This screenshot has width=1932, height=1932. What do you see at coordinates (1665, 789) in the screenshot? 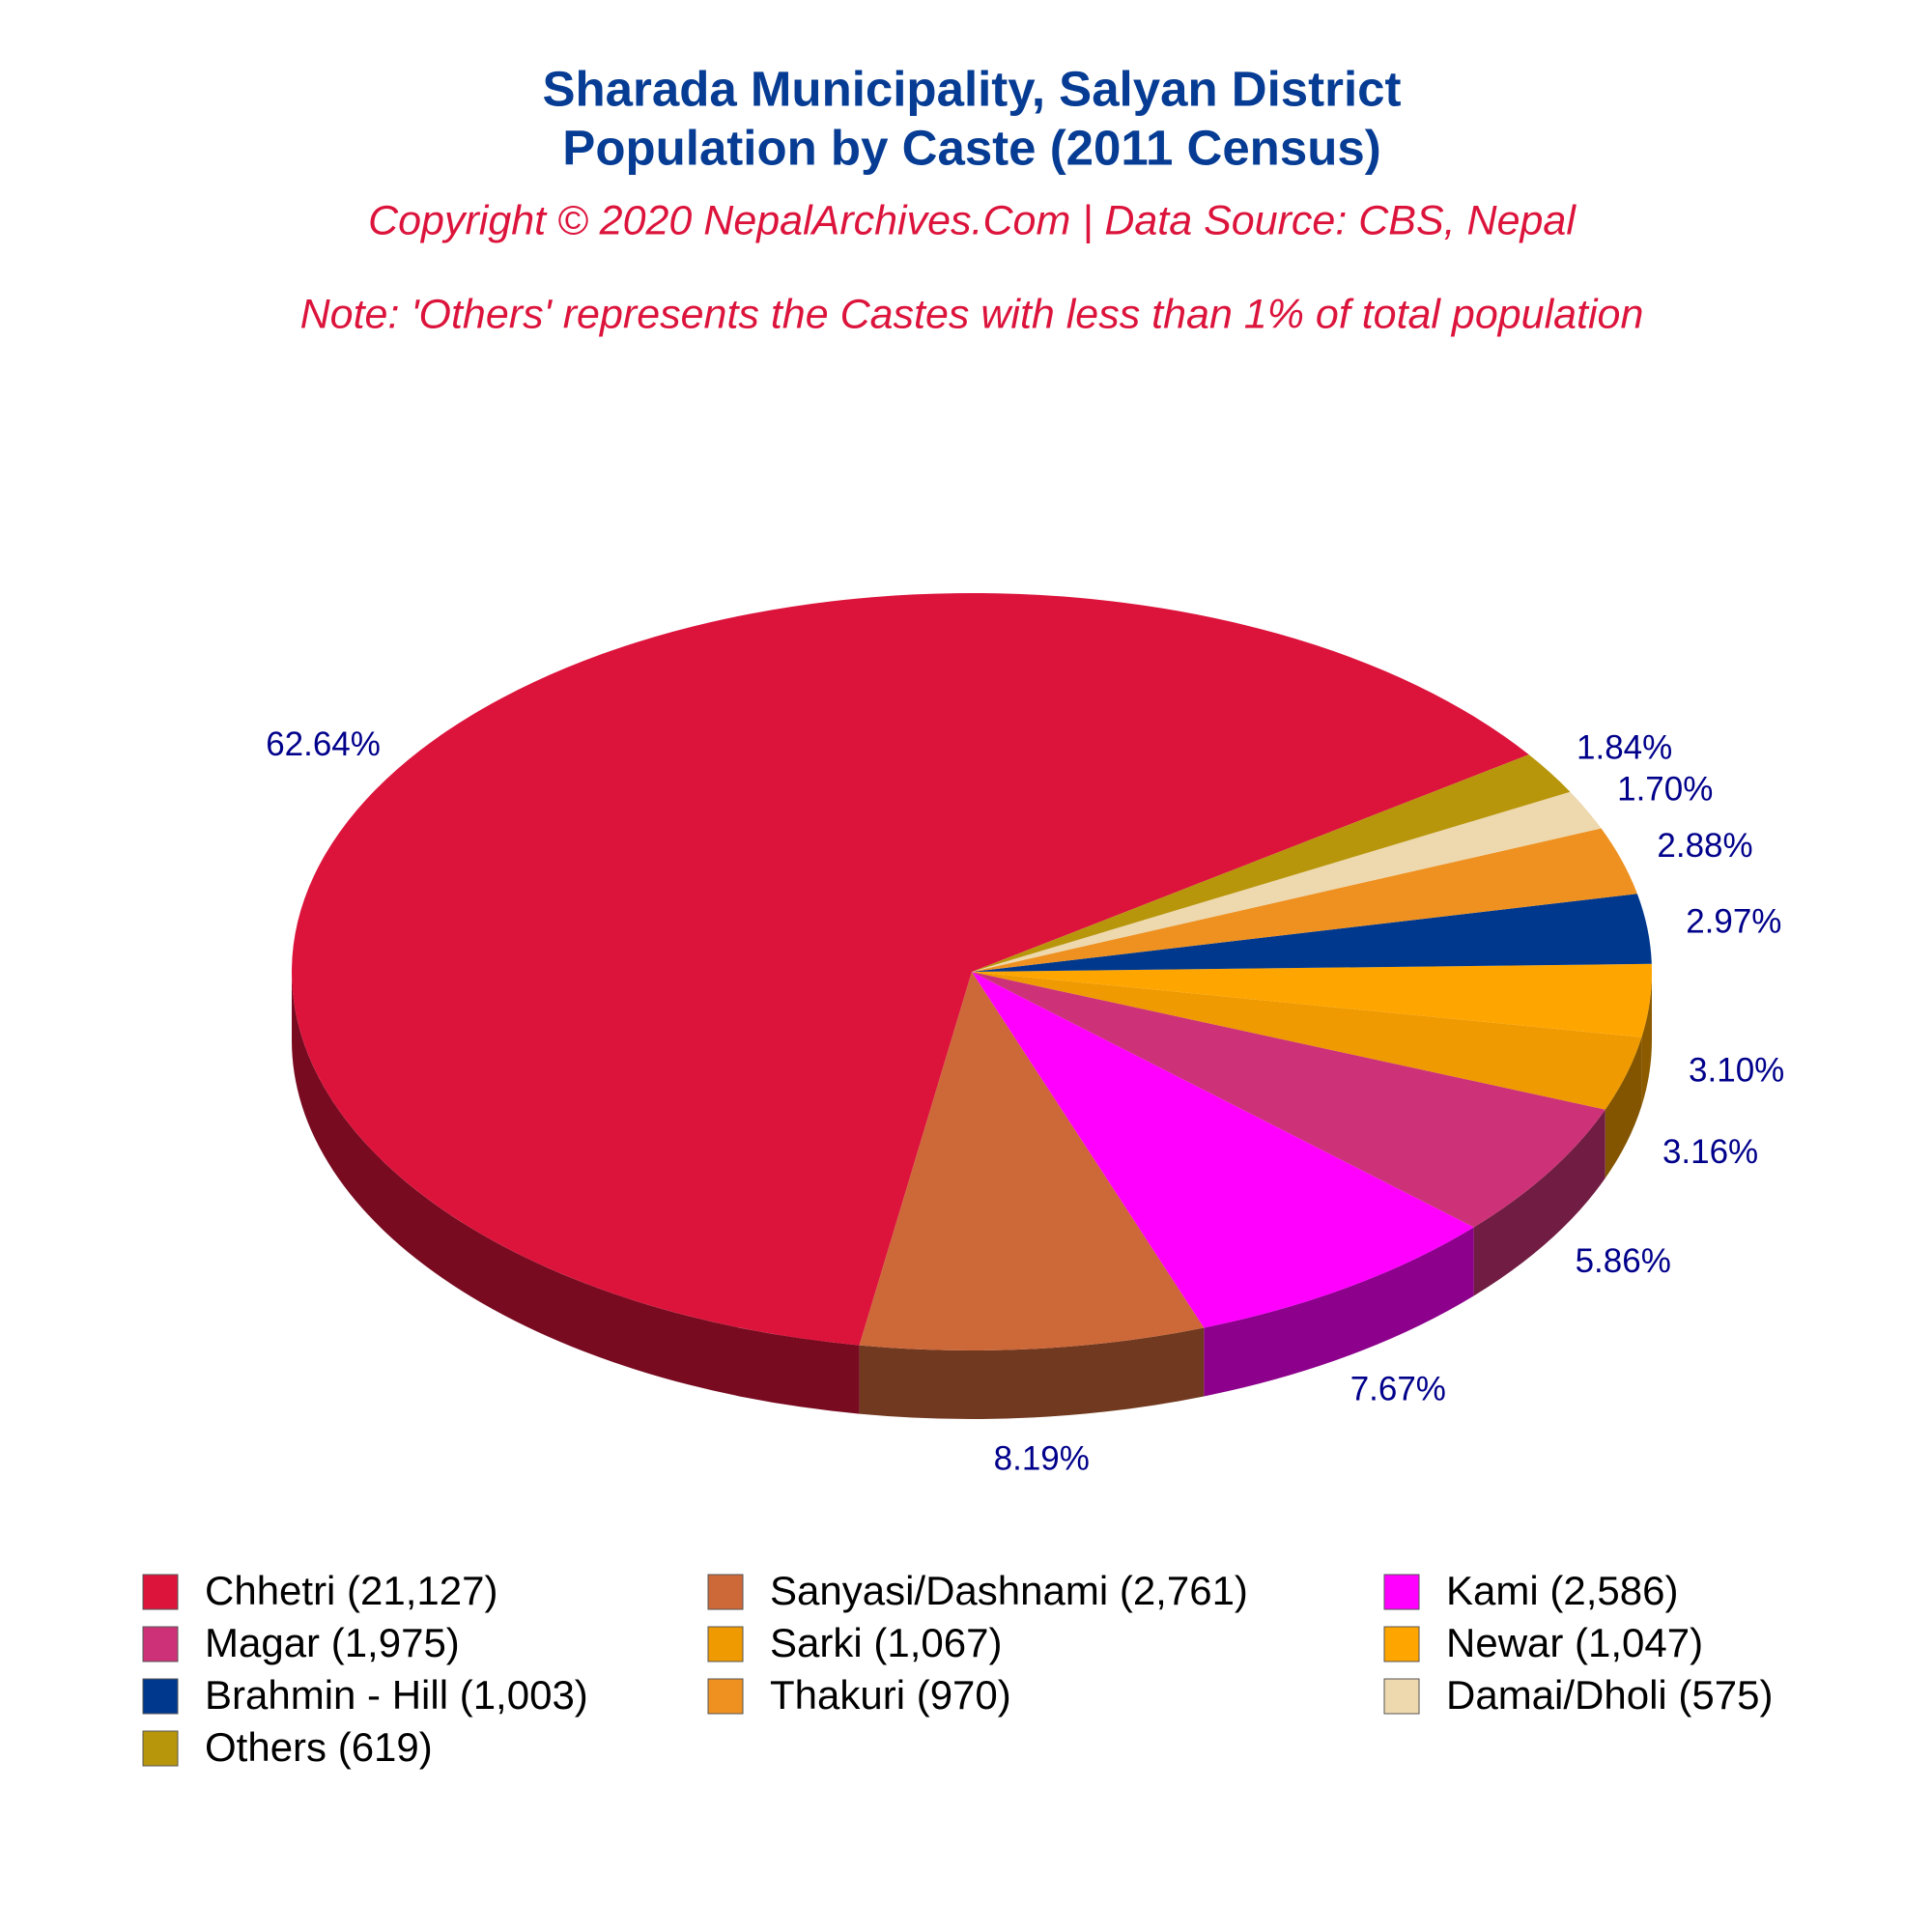
I see `slice-label: 1.70%` at bounding box center [1665, 789].